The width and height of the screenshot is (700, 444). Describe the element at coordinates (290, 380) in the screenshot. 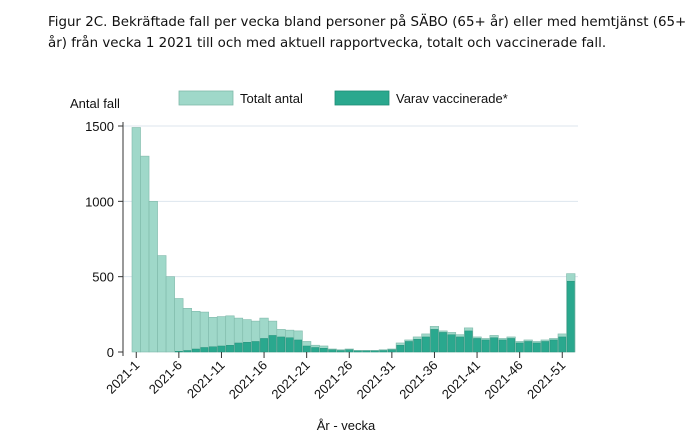

I see `x-tick-label: 2021-21` at that location.